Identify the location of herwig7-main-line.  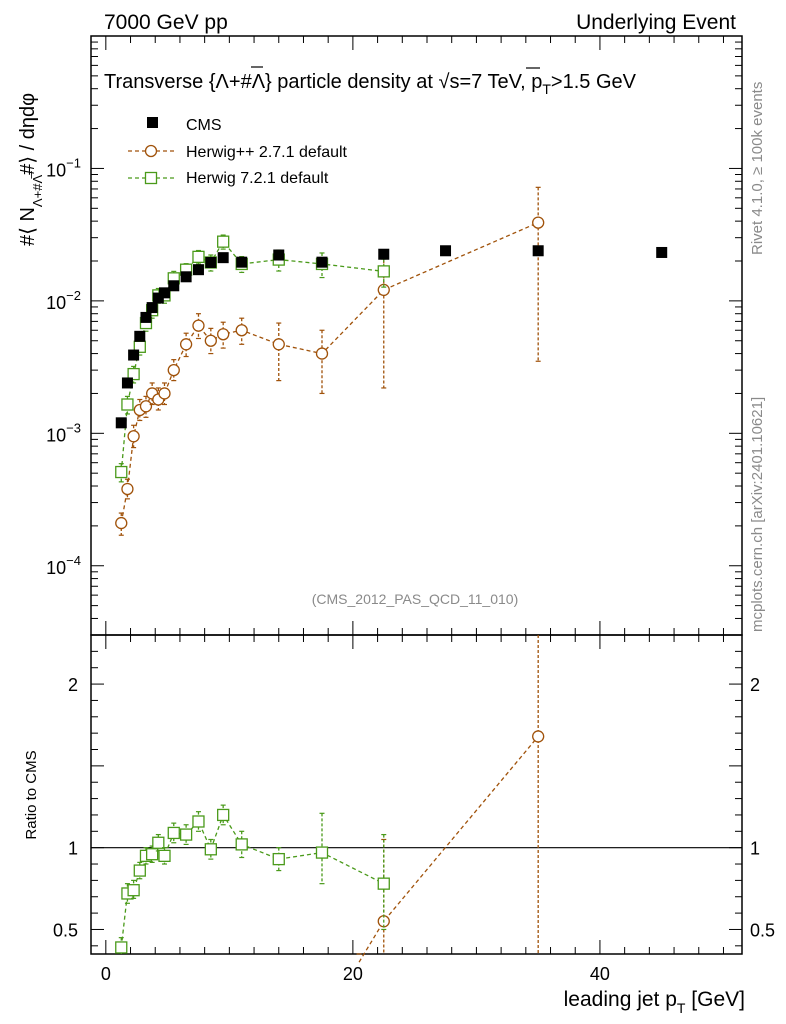
(252, 356).